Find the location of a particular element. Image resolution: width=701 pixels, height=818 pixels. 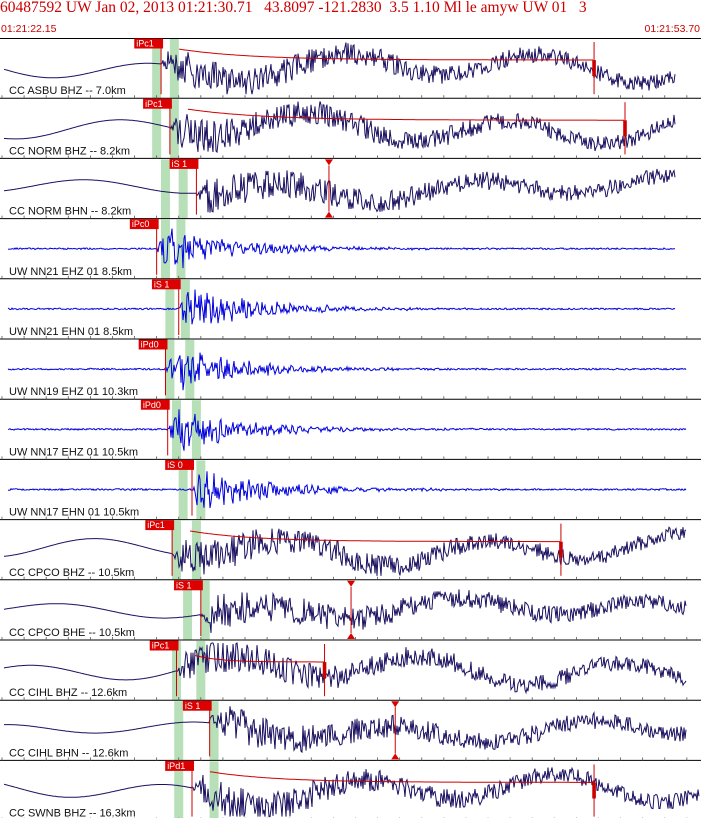

trace-row: iPc0 UW NN21 EHZ 01 8.5km is located at coordinates (350, 249).